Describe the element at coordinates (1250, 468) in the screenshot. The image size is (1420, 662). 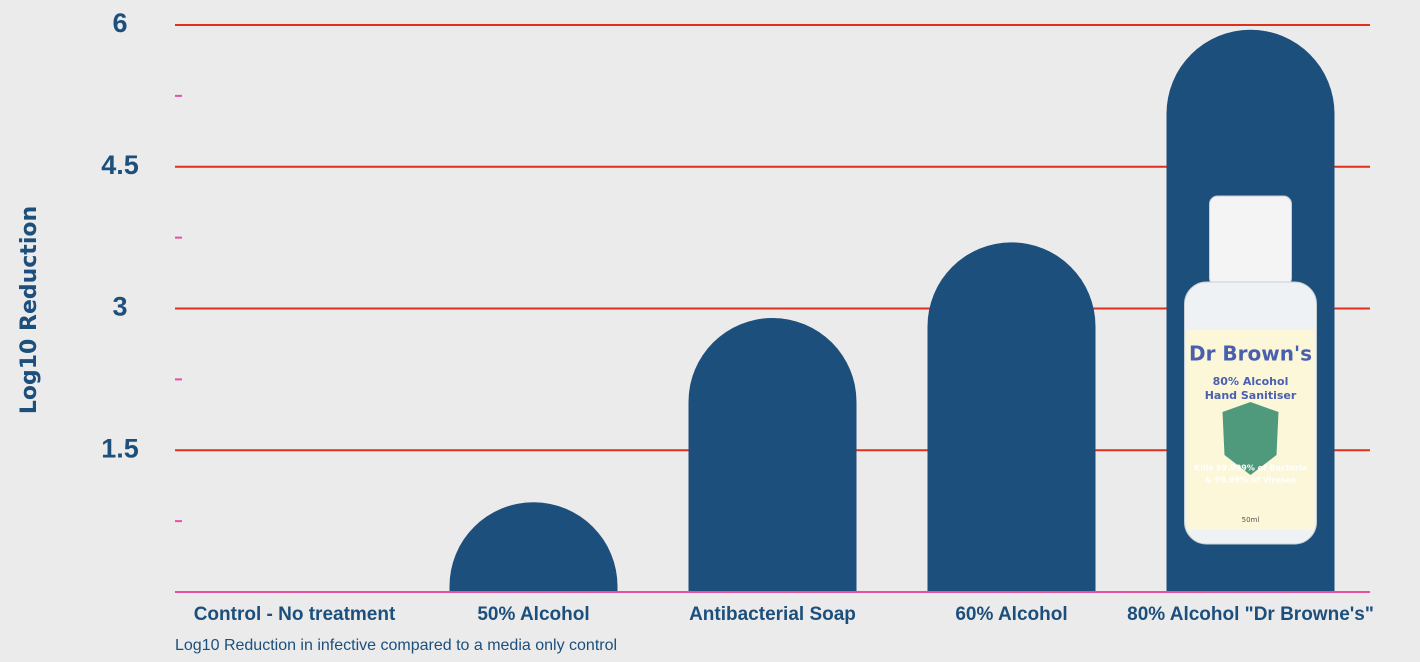
I see `product-text: Kills 99.999% of Bacteria` at that location.